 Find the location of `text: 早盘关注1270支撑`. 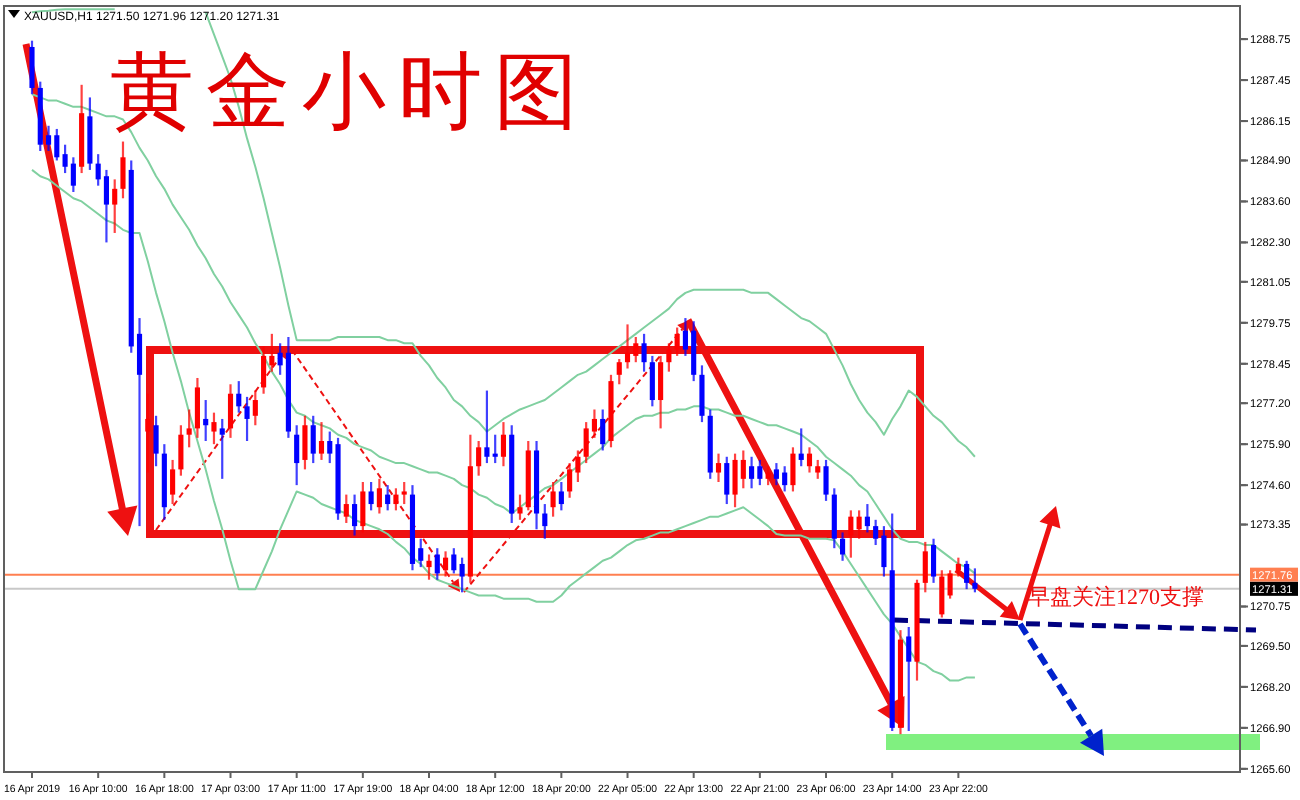

text: 早盘关注1270支撑 is located at coordinates (1116, 597).